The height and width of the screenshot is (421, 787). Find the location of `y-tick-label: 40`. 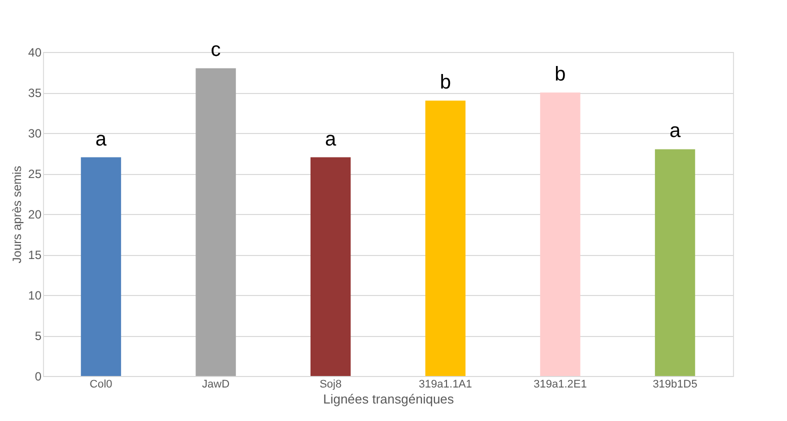

y-tick-label: 40 is located at coordinates (35, 53).